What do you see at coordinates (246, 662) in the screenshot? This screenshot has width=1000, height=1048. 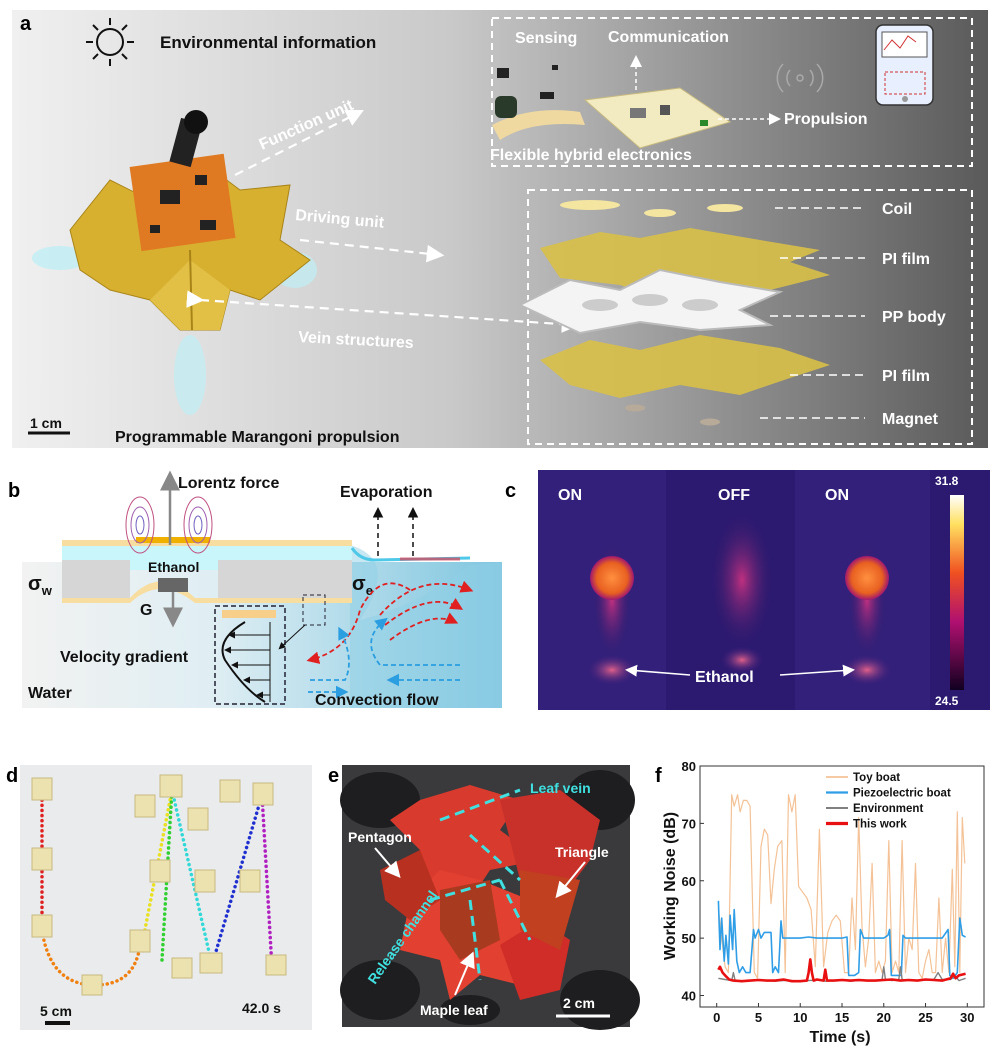 I see `velocity-profile` at bounding box center [246, 662].